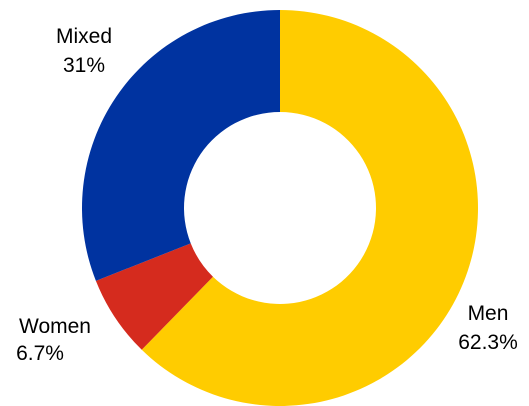 This screenshot has height=406, width=529. I want to click on slice-women, so click(154, 296).